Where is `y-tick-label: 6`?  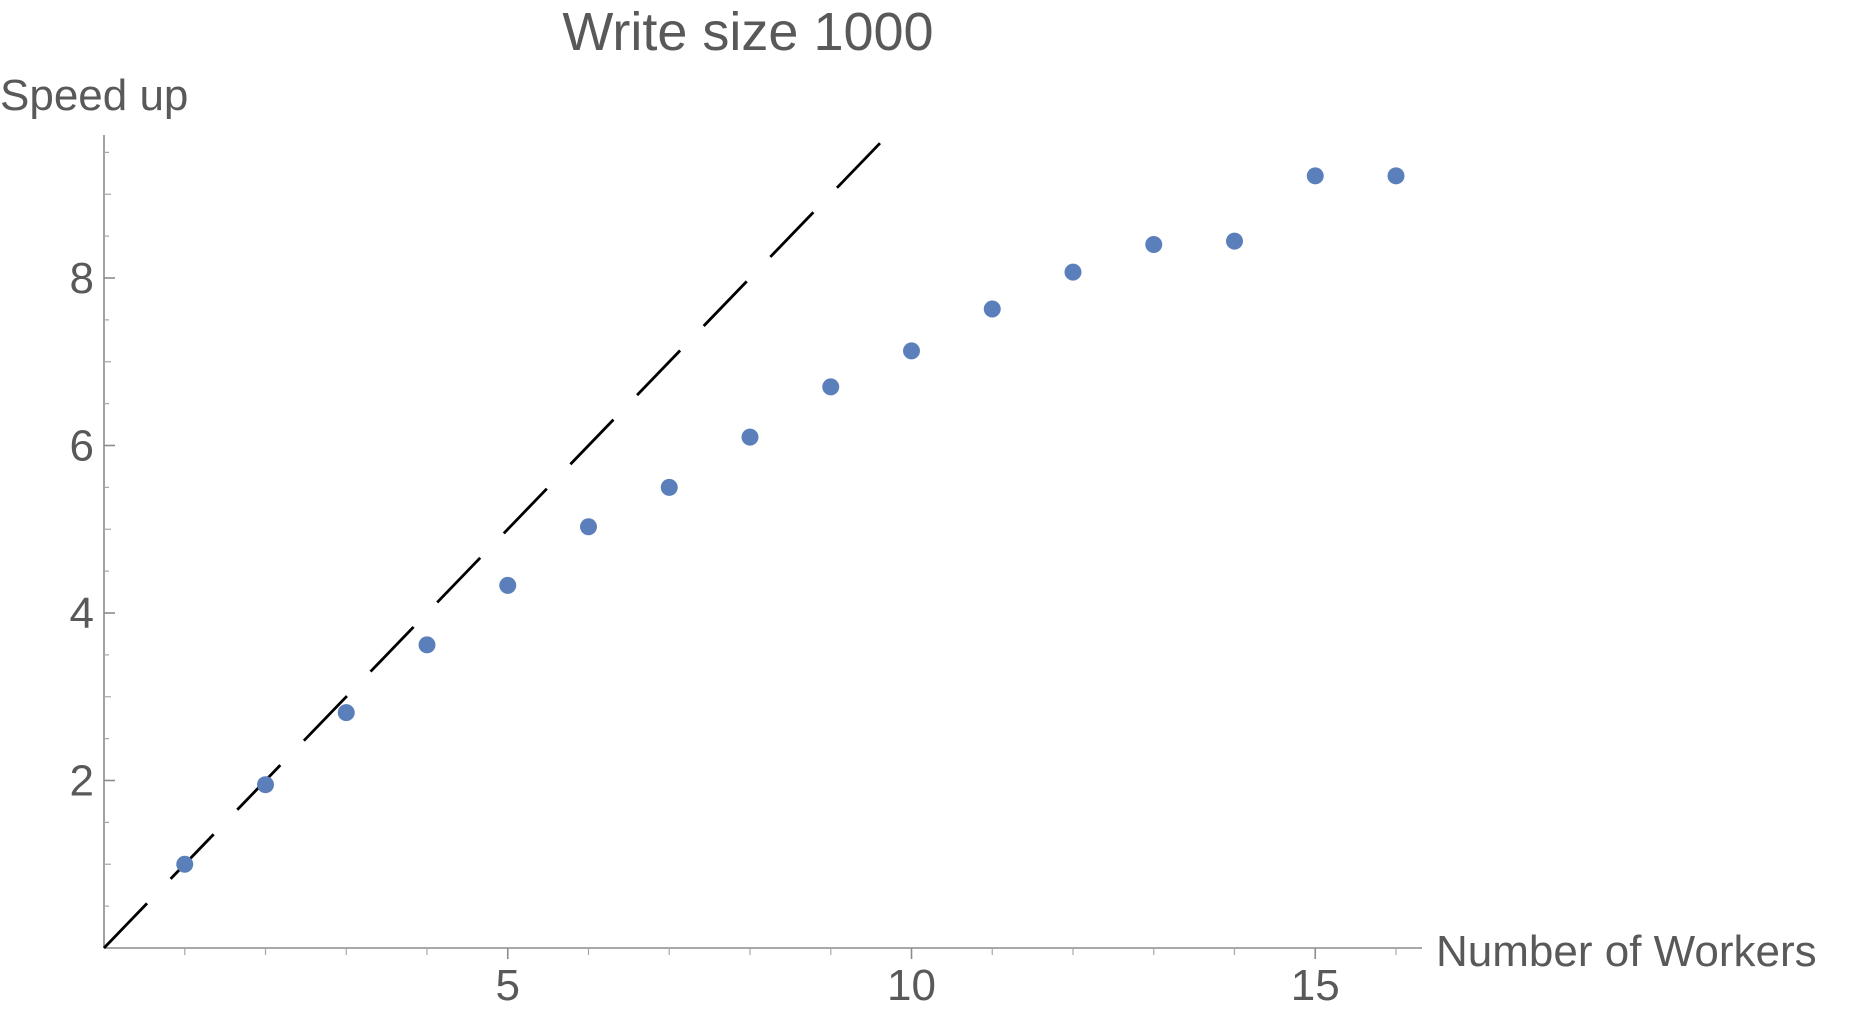 y-tick-label: 6 is located at coordinates (82, 446).